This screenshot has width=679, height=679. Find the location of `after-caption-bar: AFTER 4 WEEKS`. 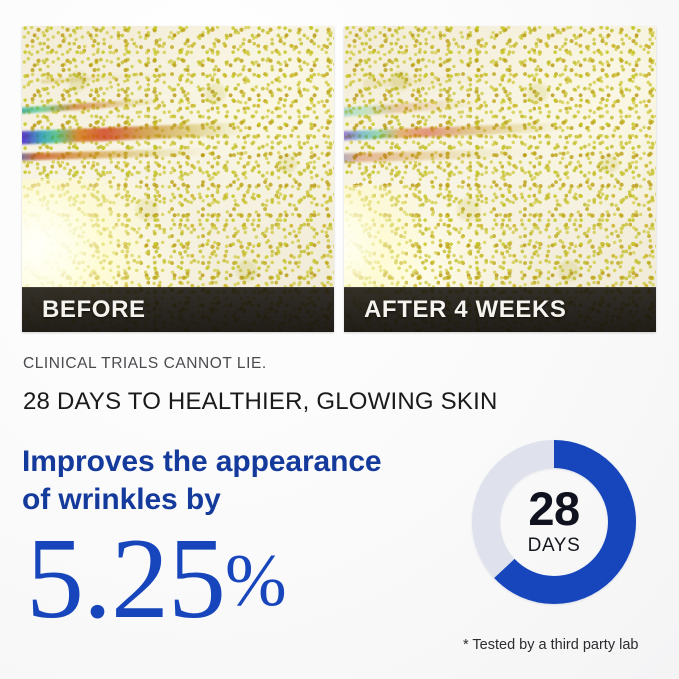

after-caption-bar: AFTER 4 WEEKS is located at coordinates (500, 309).